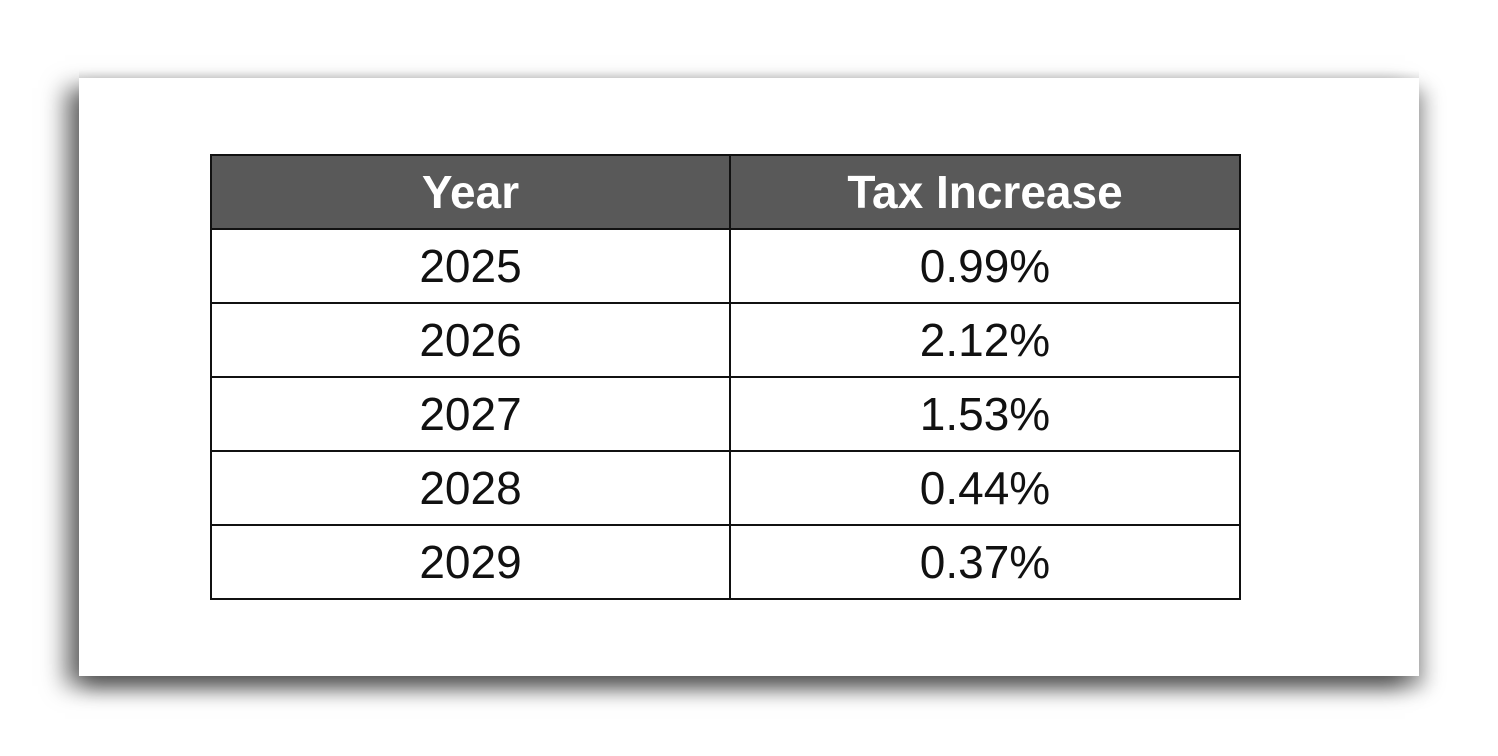 This screenshot has height=756, width=1498. I want to click on year-cell: 2028, so click(470, 488).